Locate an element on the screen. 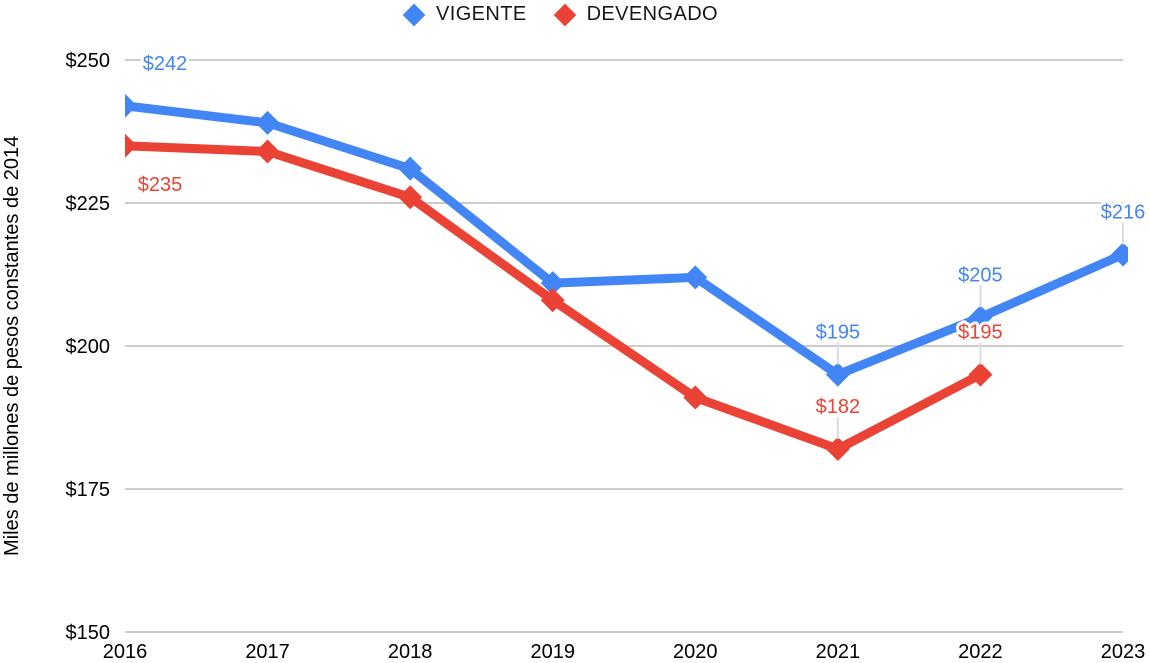  data-point-vigente-2023 is located at coordinates (1119, 254).